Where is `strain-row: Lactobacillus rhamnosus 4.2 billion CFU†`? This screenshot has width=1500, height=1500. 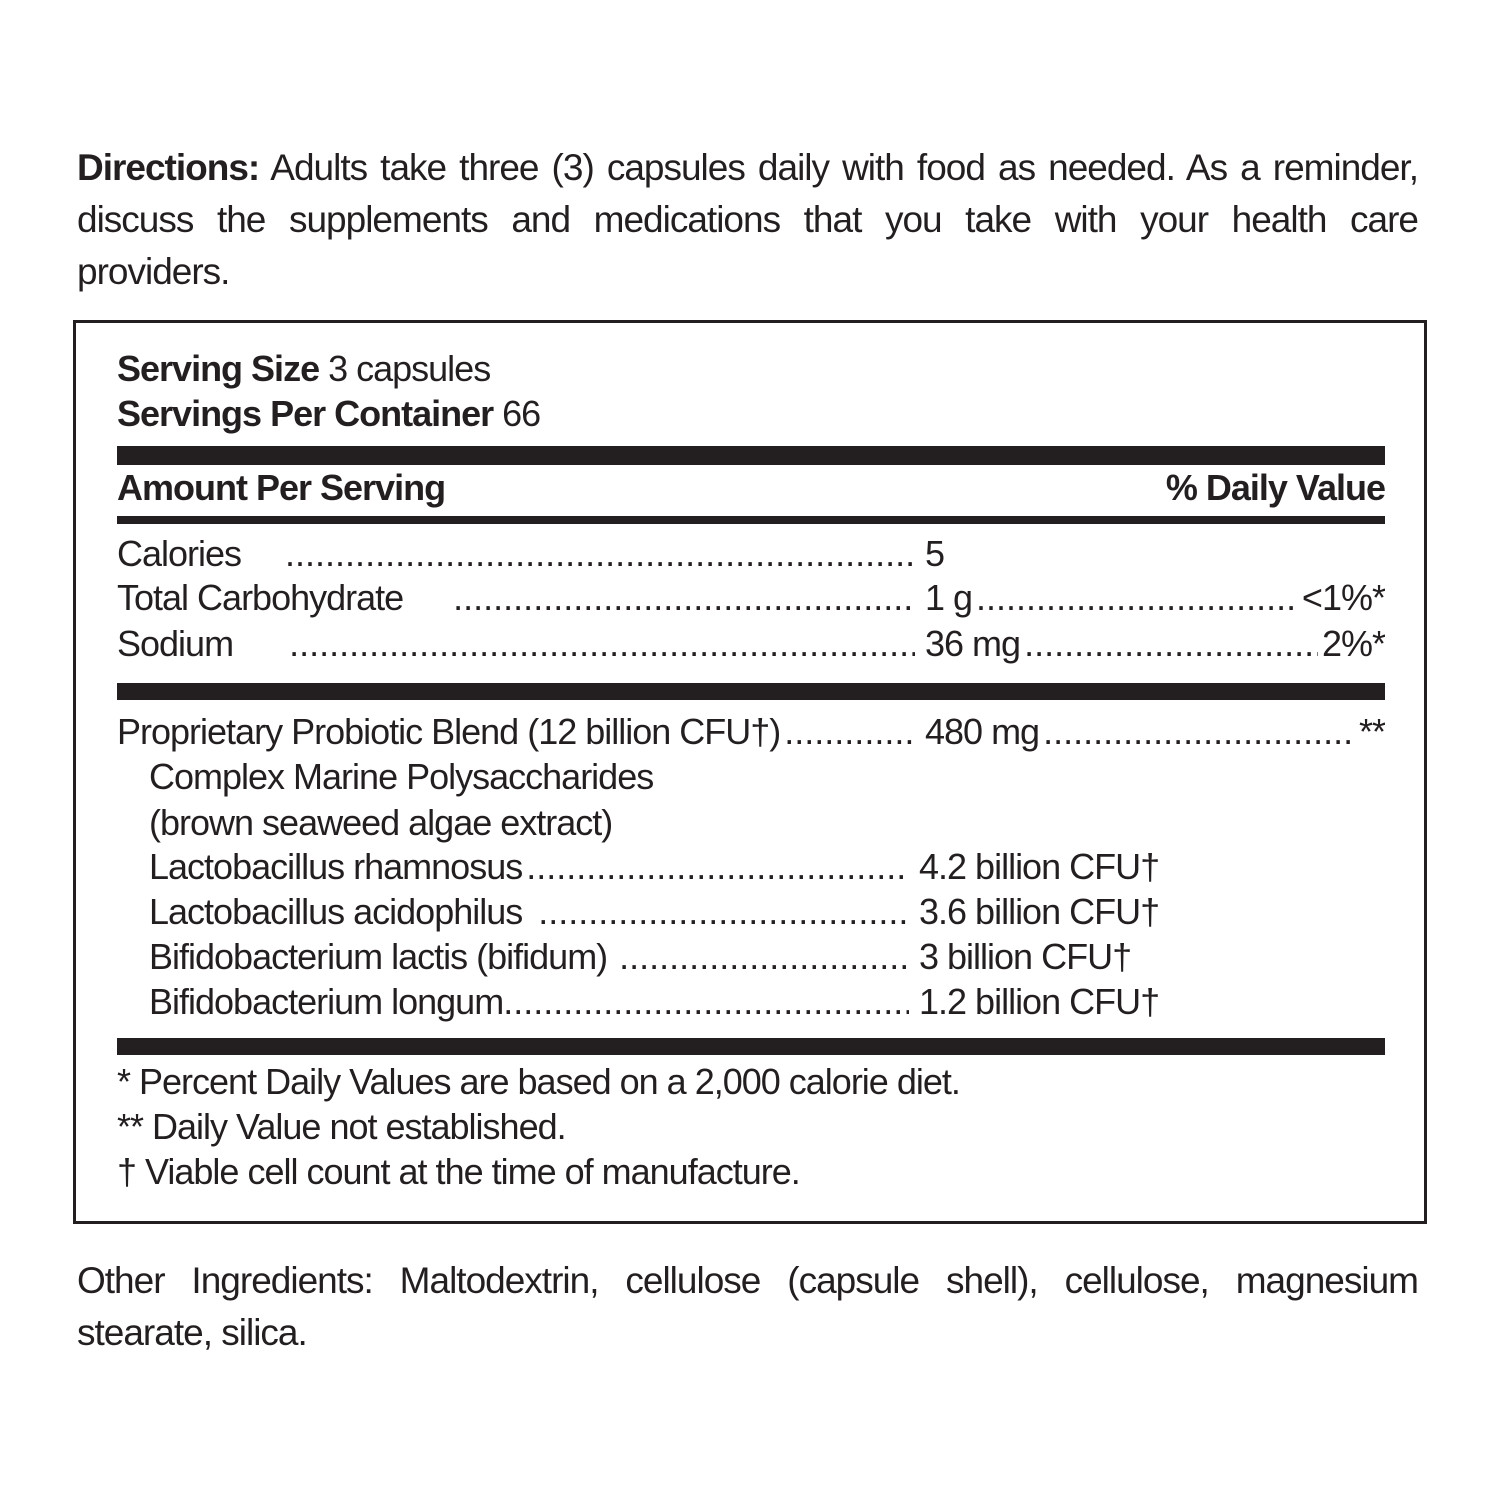
strain-row: Lactobacillus rhamnosus 4.2 billion CFU† is located at coordinates (751, 867).